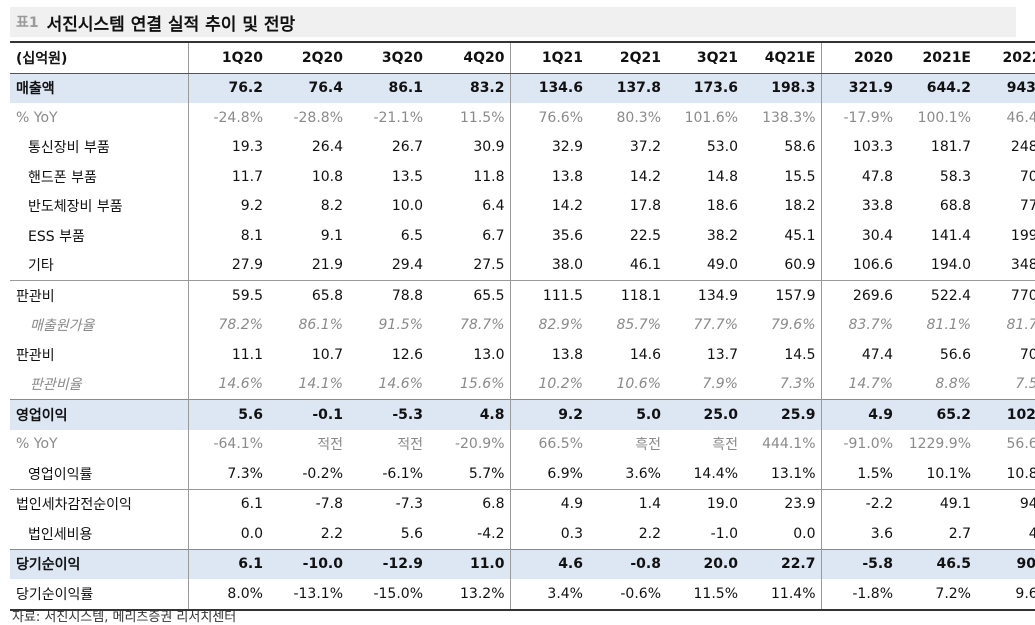 This screenshot has width=1035, height=625. I want to click on table-cell: 18.2, so click(782, 206).